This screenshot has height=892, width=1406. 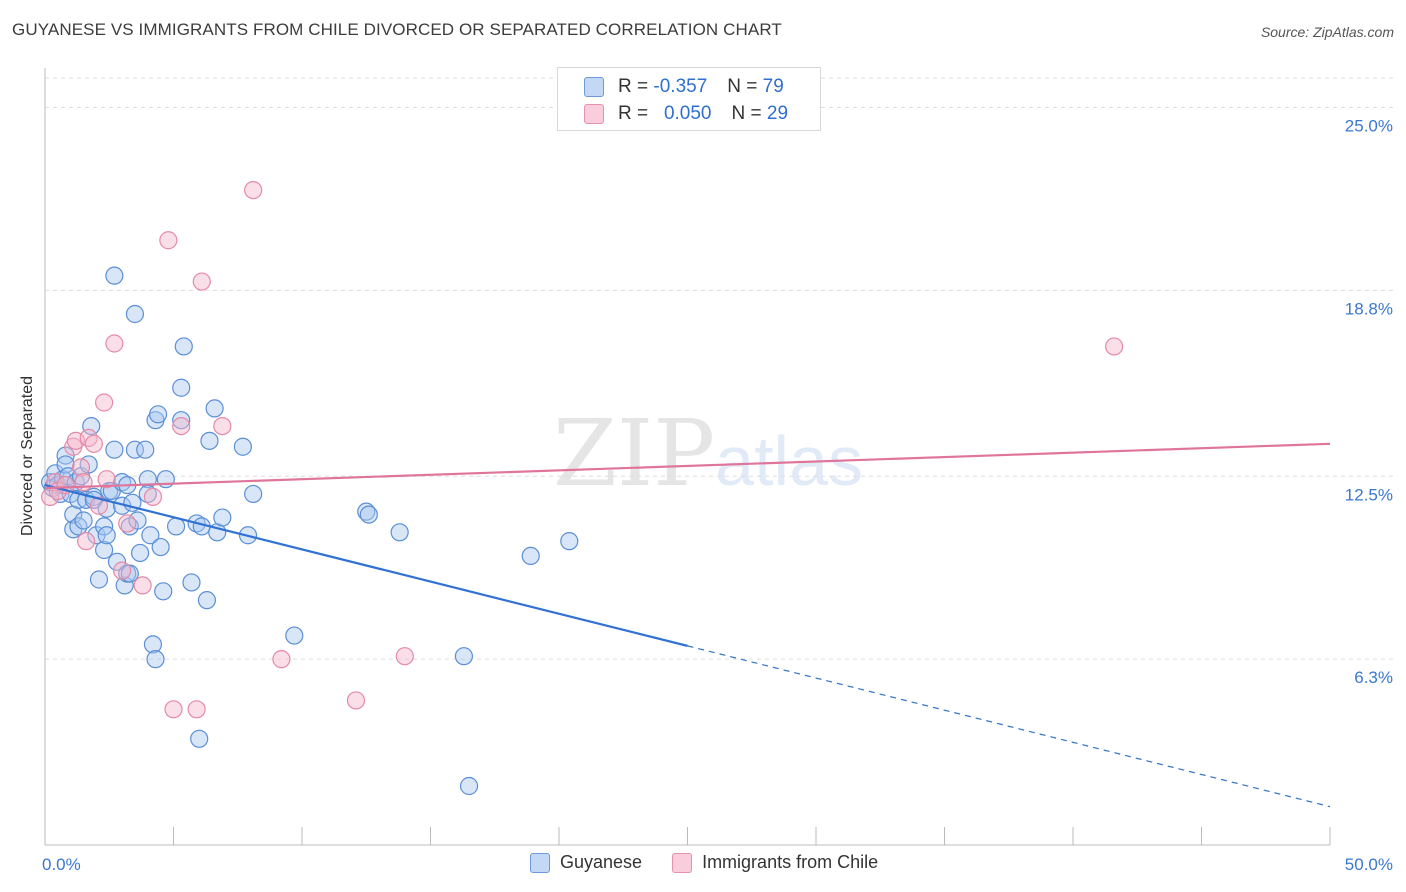 I want to click on legend-item-chile: Immigrants from Chile, so click(x=775, y=862).